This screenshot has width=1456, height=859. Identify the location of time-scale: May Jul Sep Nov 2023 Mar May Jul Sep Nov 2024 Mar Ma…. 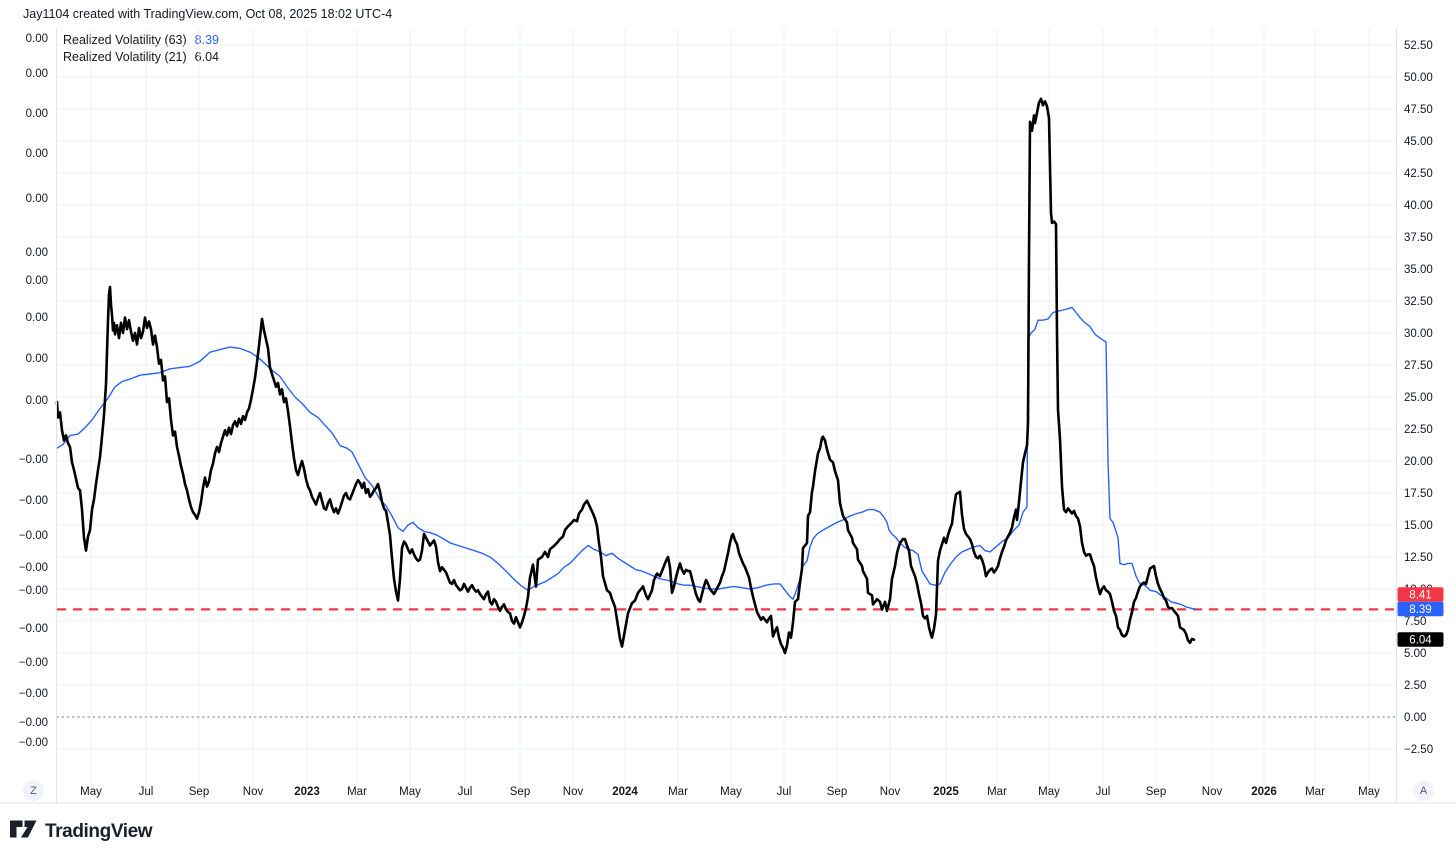
(730, 792).